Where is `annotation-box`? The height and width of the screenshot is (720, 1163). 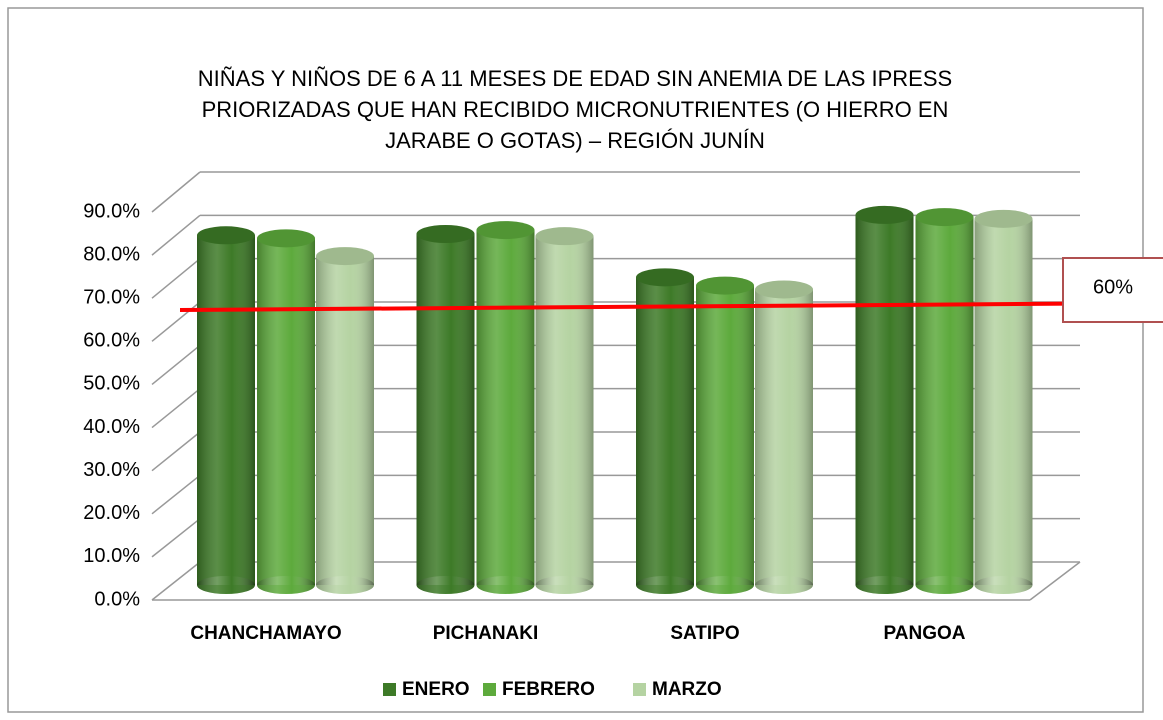
annotation-box is located at coordinates (1112, 290).